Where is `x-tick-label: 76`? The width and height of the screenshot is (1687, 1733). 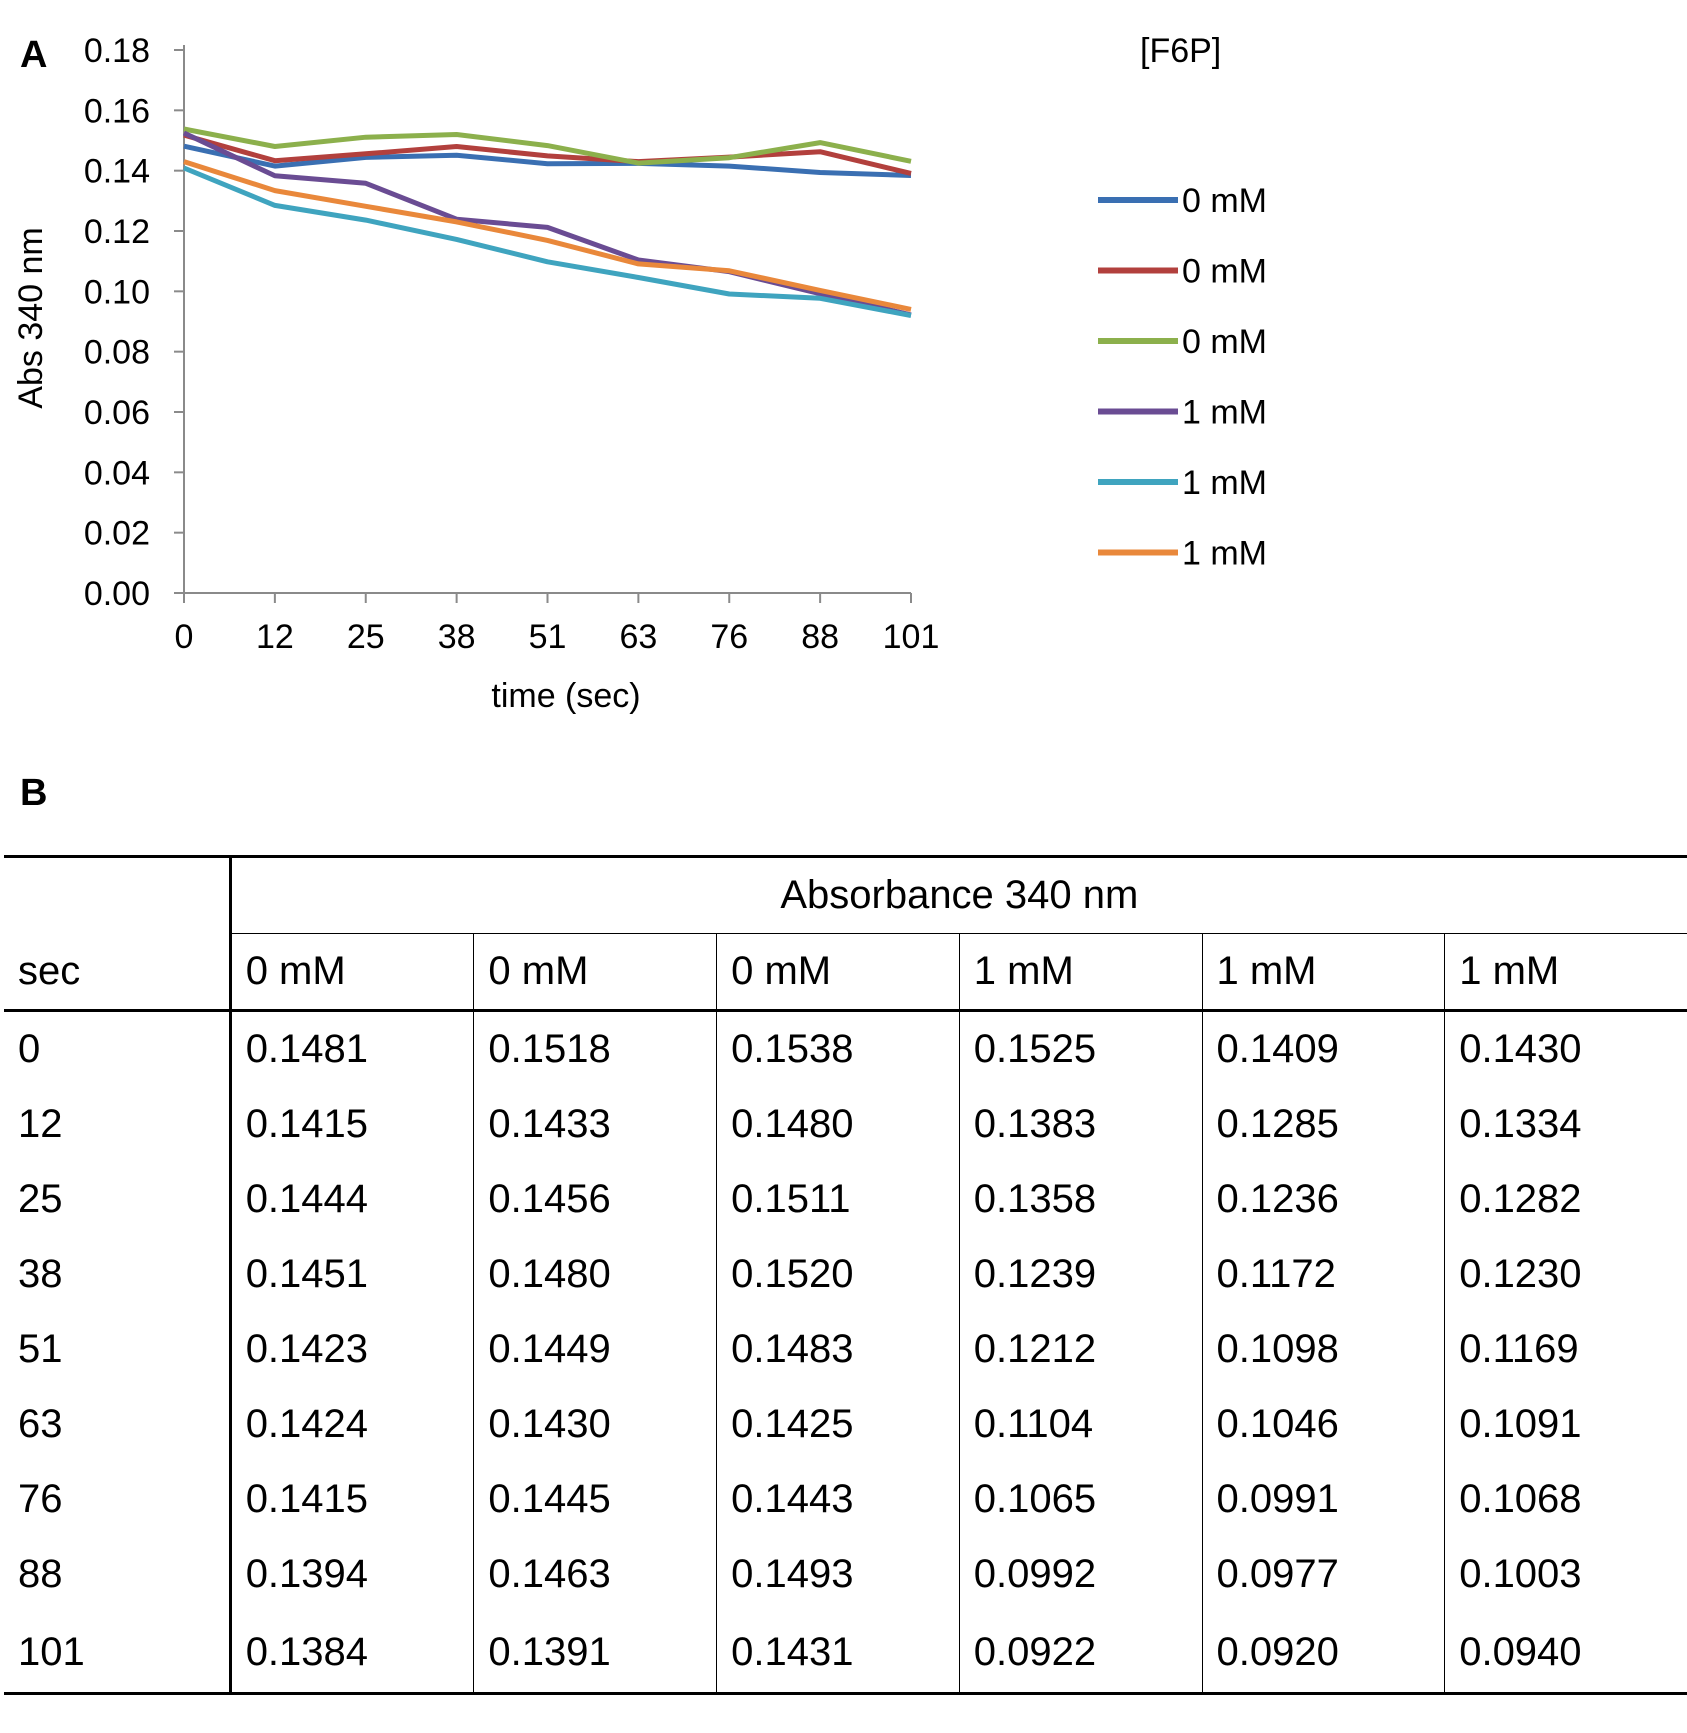
x-tick-label: 76 is located at coordinates (729, 637).